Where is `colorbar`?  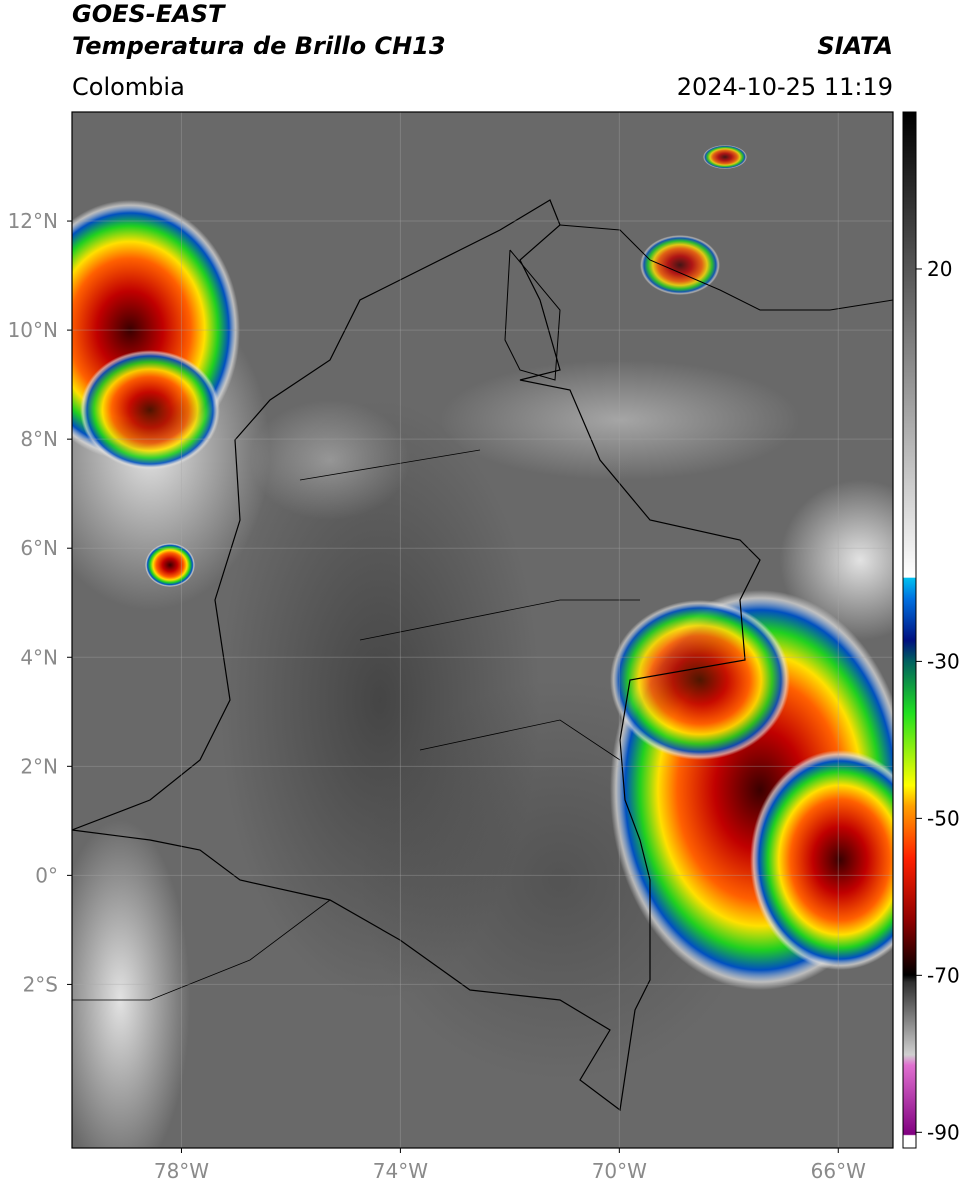
colorbar is located at coordinates (909, 630).